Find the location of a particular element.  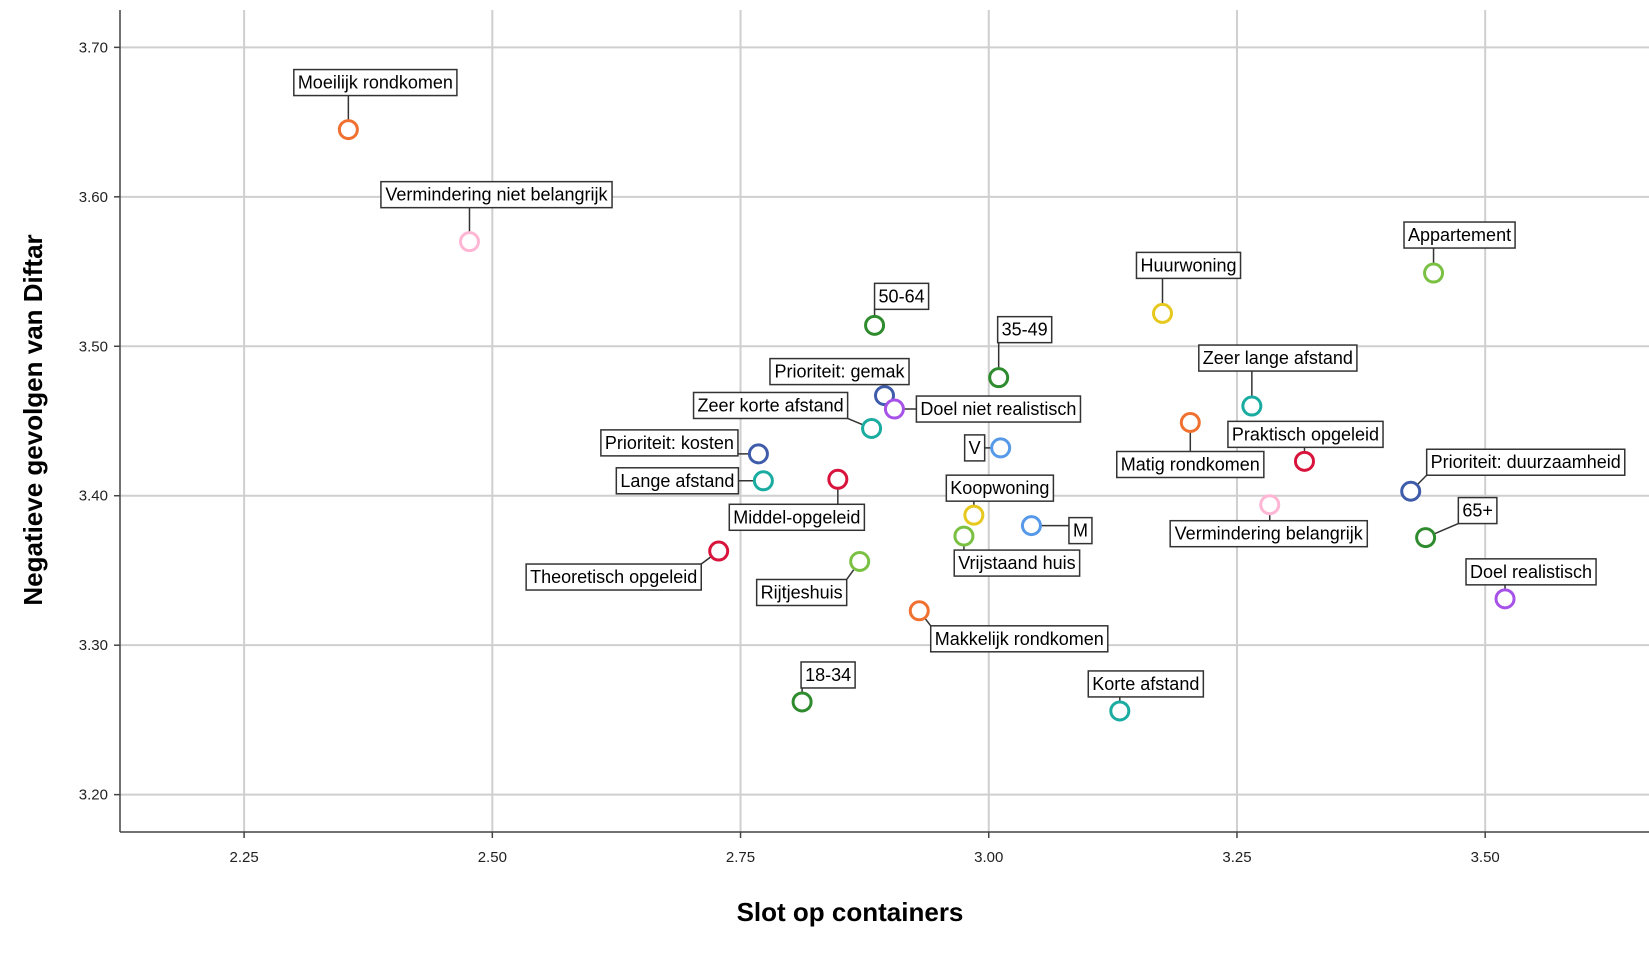

point-label: Prioriteit: kosten is located at coordinates (669, 443).